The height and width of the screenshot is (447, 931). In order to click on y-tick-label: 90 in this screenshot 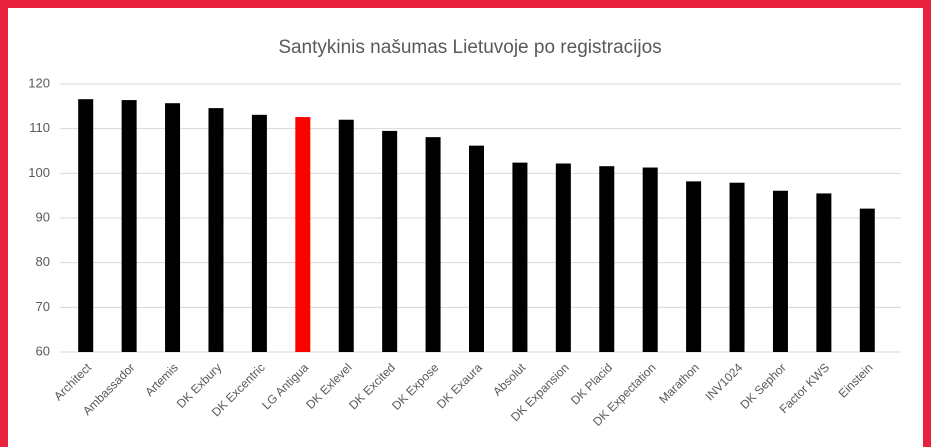, I will do `click(43, 216)`.